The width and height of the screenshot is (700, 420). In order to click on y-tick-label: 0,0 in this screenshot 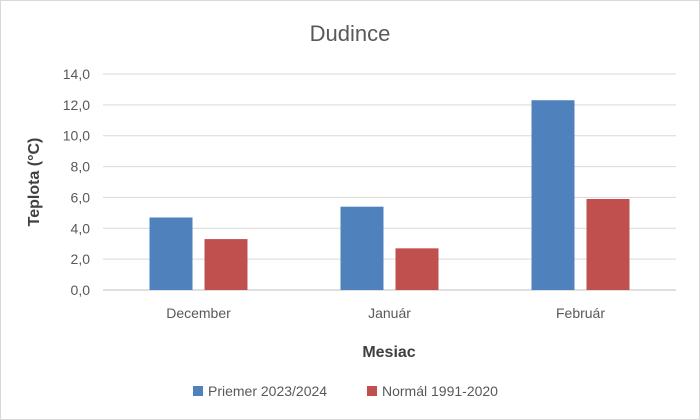, I will do `click(81, 290)`.